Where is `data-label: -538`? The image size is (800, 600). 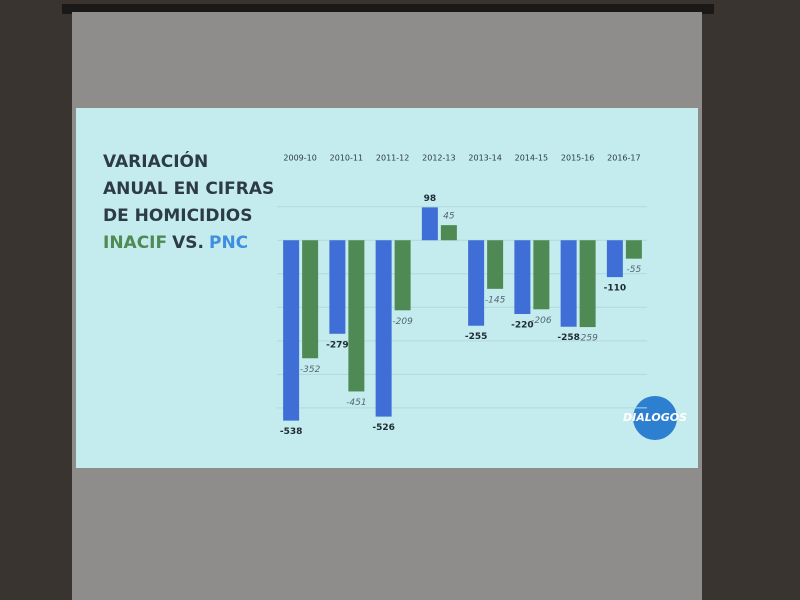 data-label: -538 is located at coordinates (291, 432).